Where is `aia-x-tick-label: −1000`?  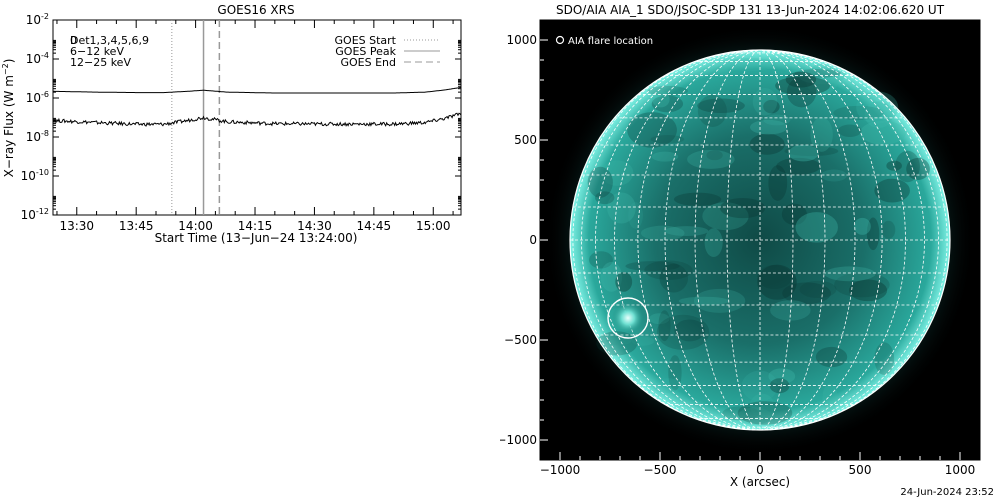
aia-x-tick-label: −1000 is located at coordinates (560, 470).